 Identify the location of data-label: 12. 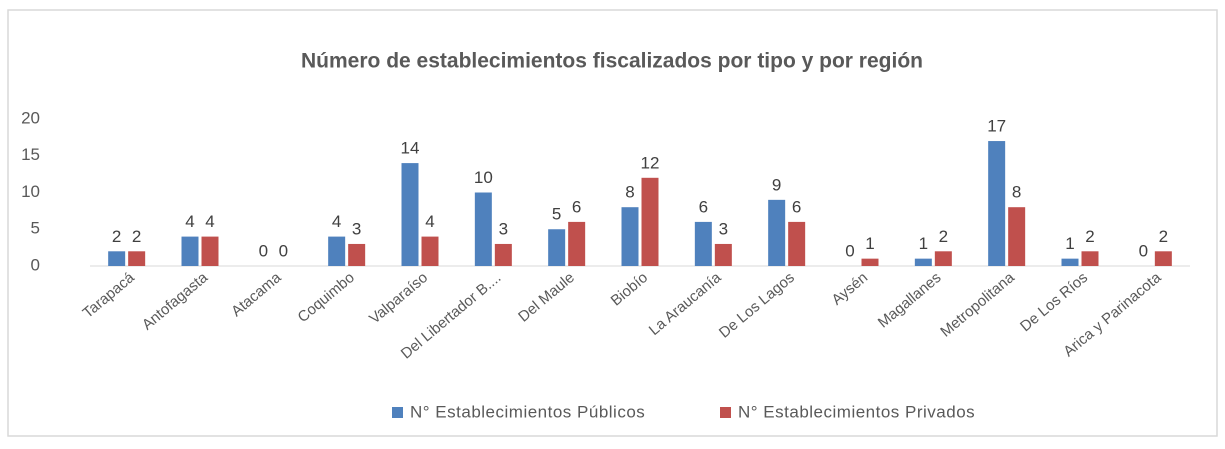
(650, 162).